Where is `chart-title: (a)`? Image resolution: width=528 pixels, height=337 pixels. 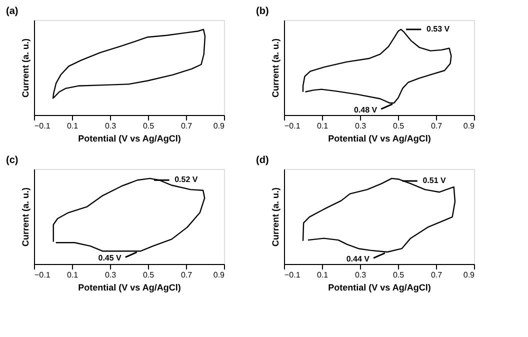 chart-title: (a) is located at coordinates (12, 11).